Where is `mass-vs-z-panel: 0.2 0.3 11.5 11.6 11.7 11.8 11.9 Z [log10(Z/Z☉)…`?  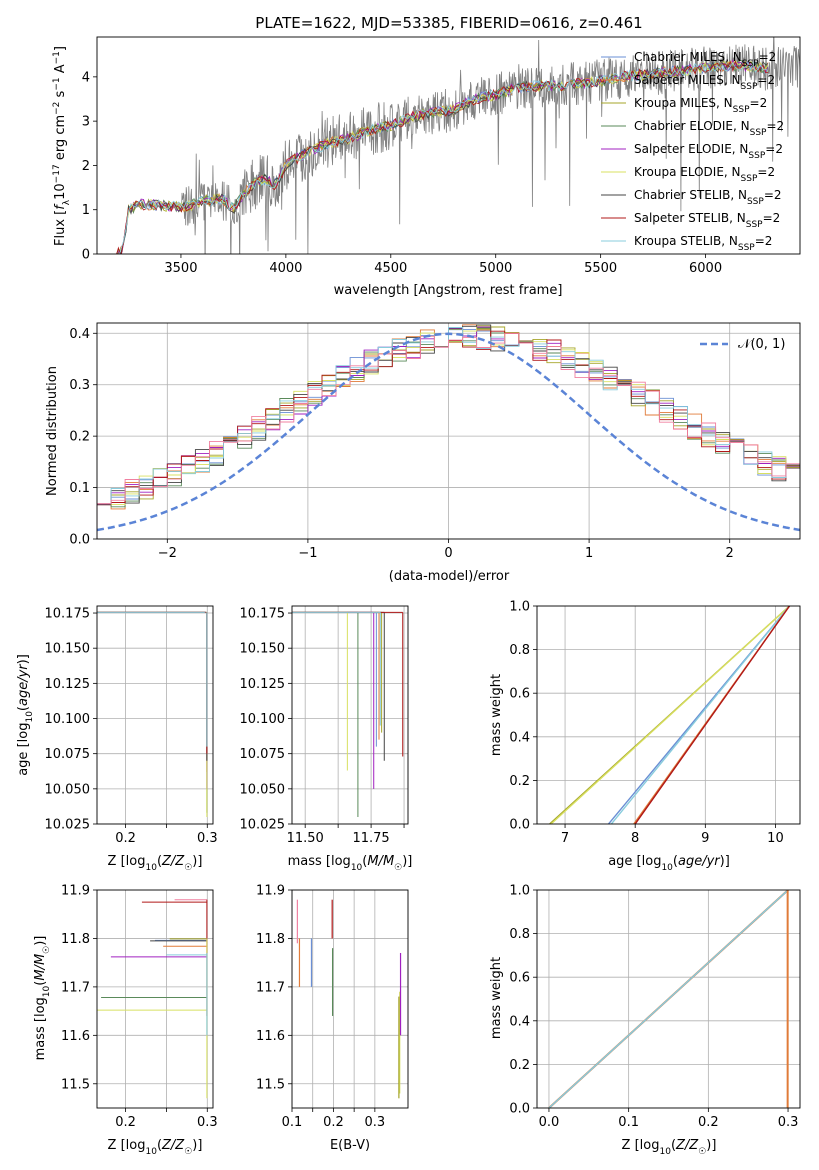
mass-vs-z-panel: 0.2 0.3 11.5 11.6 11.7 11.8 11.9 Z [log10(Z/Z☉)… is located at coordinates (125, 1021).